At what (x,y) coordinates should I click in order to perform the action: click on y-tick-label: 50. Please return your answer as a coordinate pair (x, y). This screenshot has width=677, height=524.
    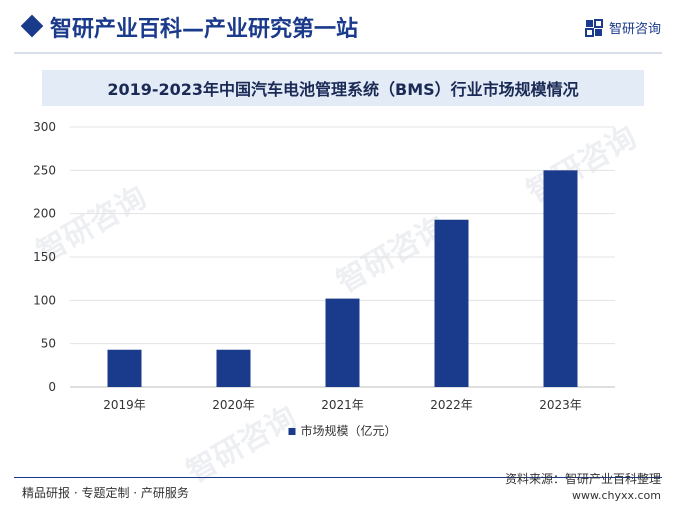
    Looking at the image, I should click on (48, 344).